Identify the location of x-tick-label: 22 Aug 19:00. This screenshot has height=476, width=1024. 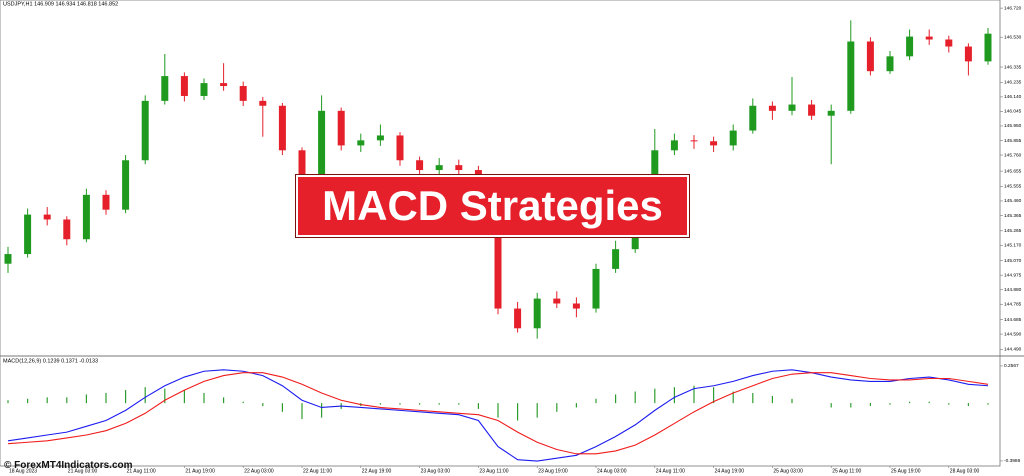
(377, 471).